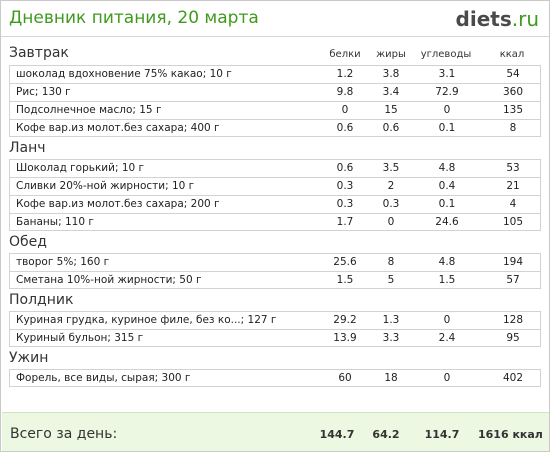  Describe the element at coordinates (345, 338) in the screenshot. I see `food-protein: 13.9` at that location.